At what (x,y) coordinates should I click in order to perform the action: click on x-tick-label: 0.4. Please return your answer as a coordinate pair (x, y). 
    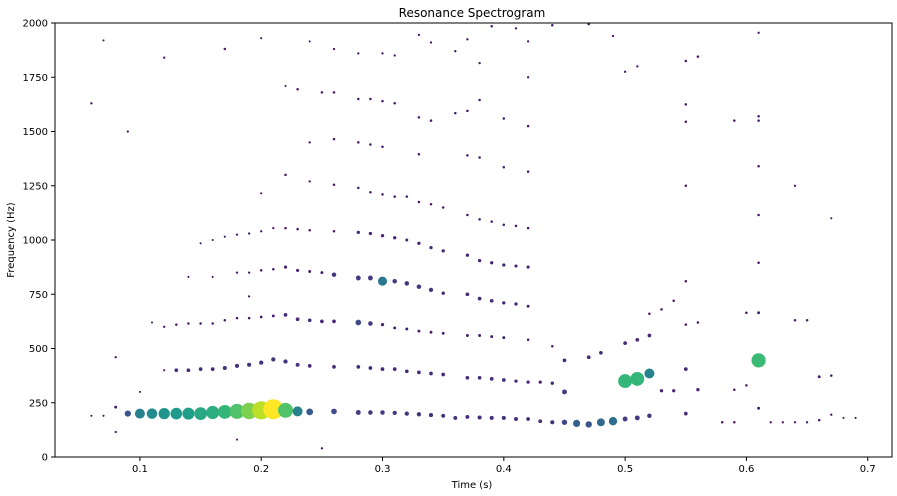
    Looking at the image, I should click on (504, 469).